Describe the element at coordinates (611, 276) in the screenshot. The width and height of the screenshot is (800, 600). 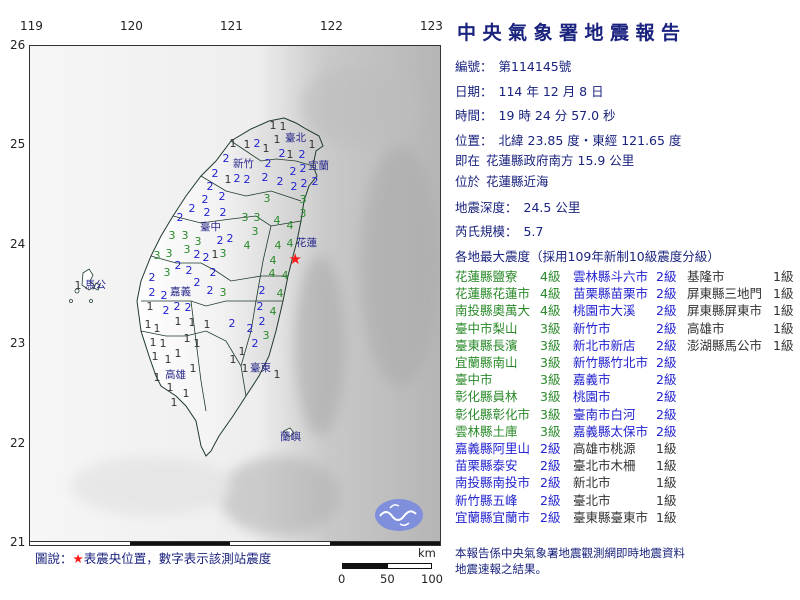
I see `intensity-place: 雲林縣斗六市` at that location.